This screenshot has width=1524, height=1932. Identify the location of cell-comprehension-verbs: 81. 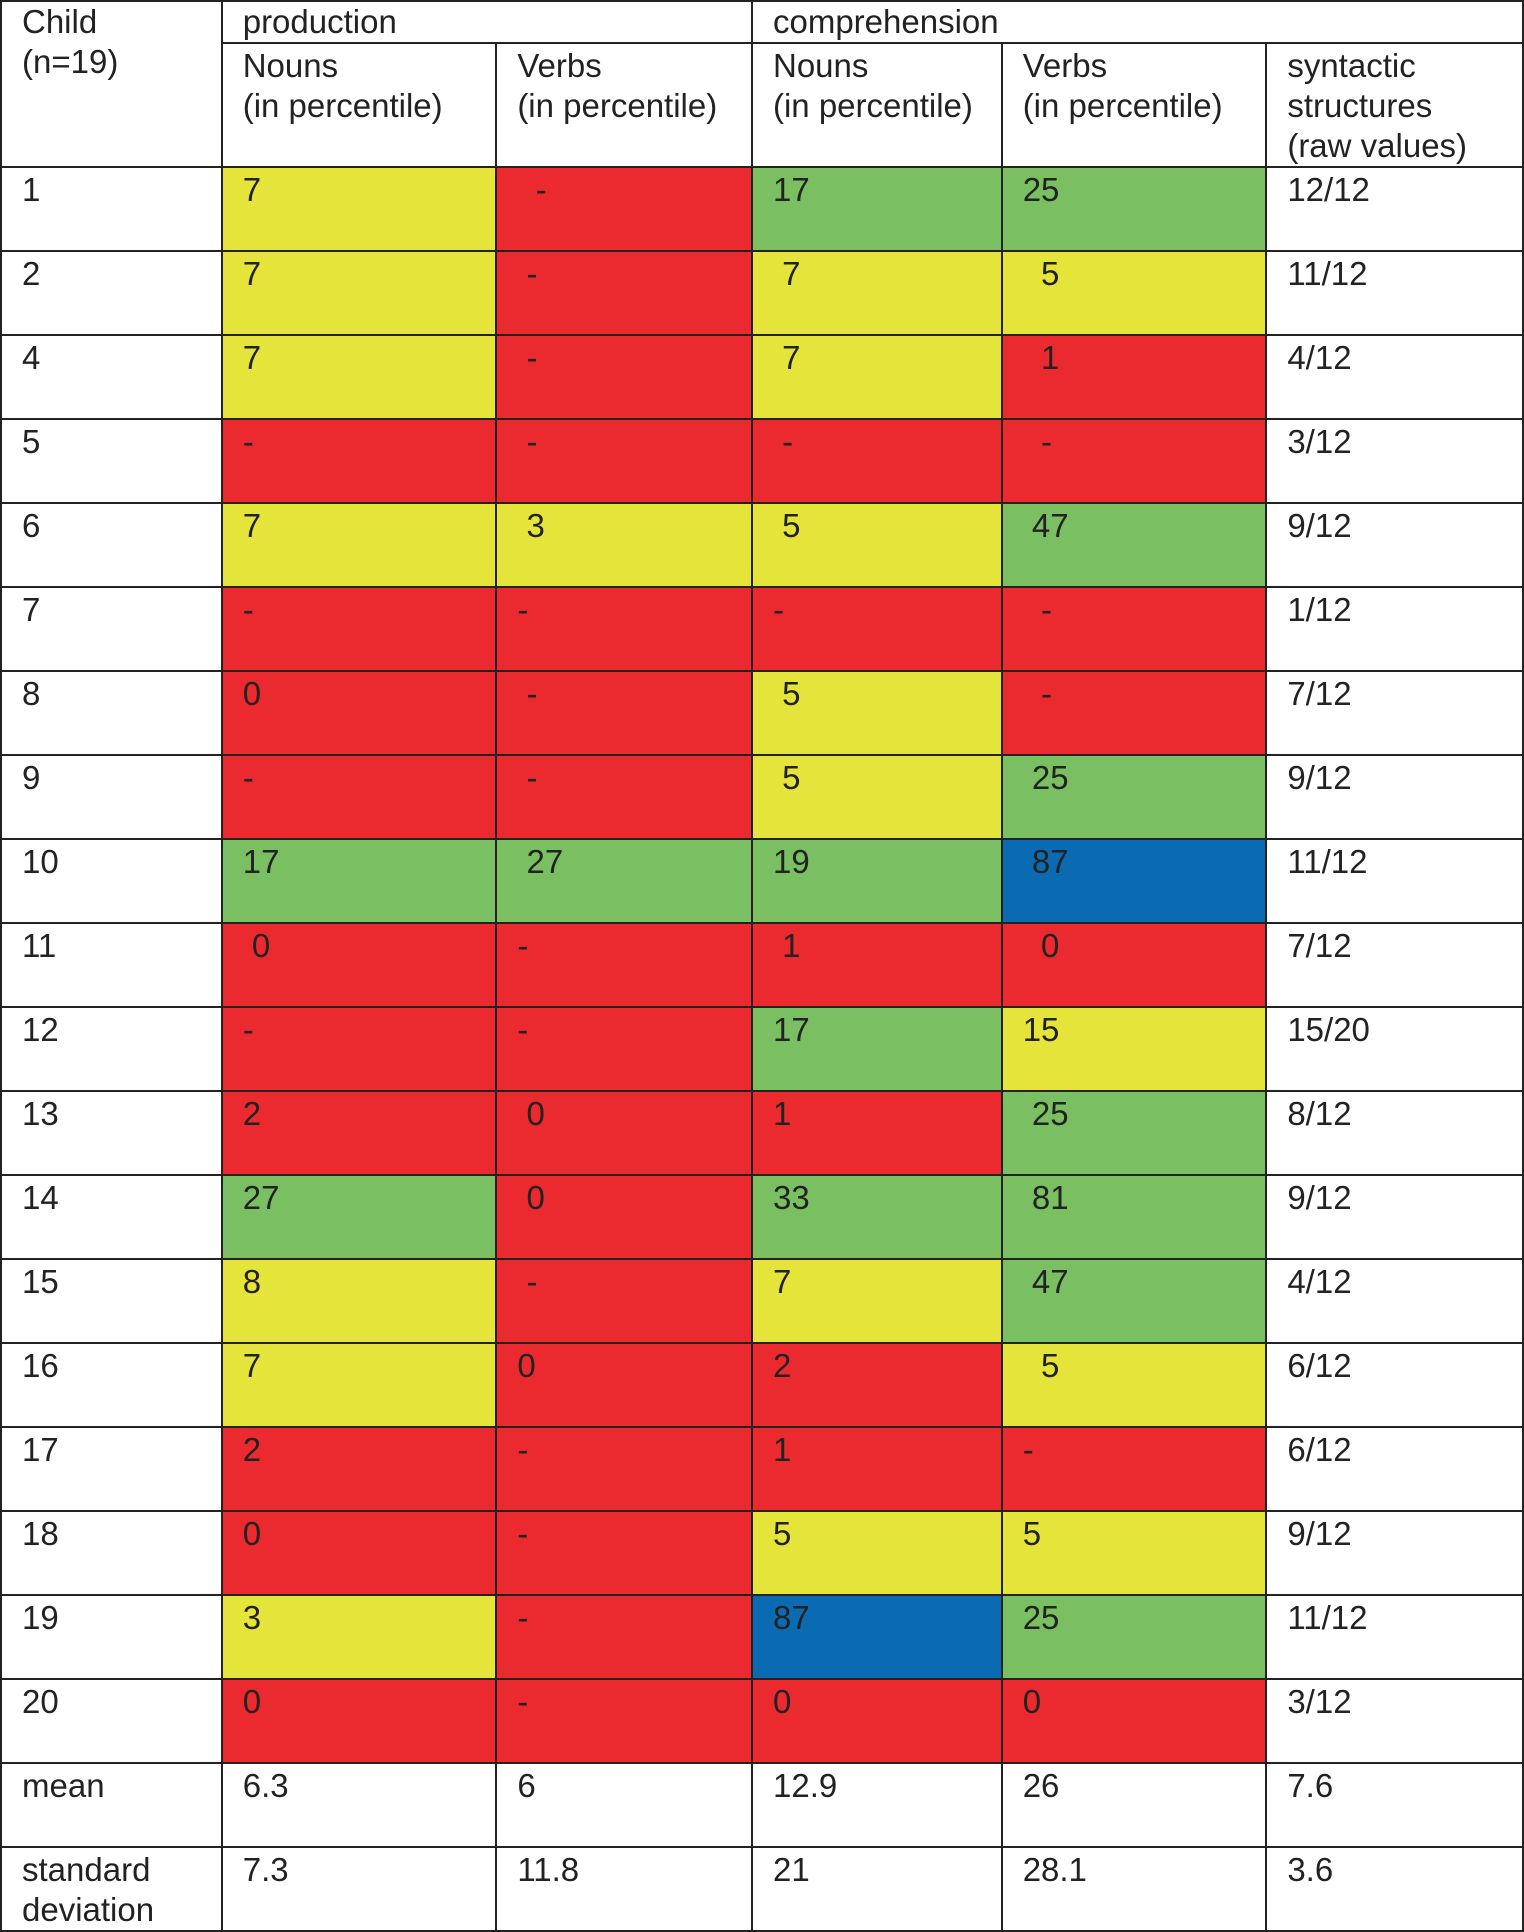
(1134, 1217).